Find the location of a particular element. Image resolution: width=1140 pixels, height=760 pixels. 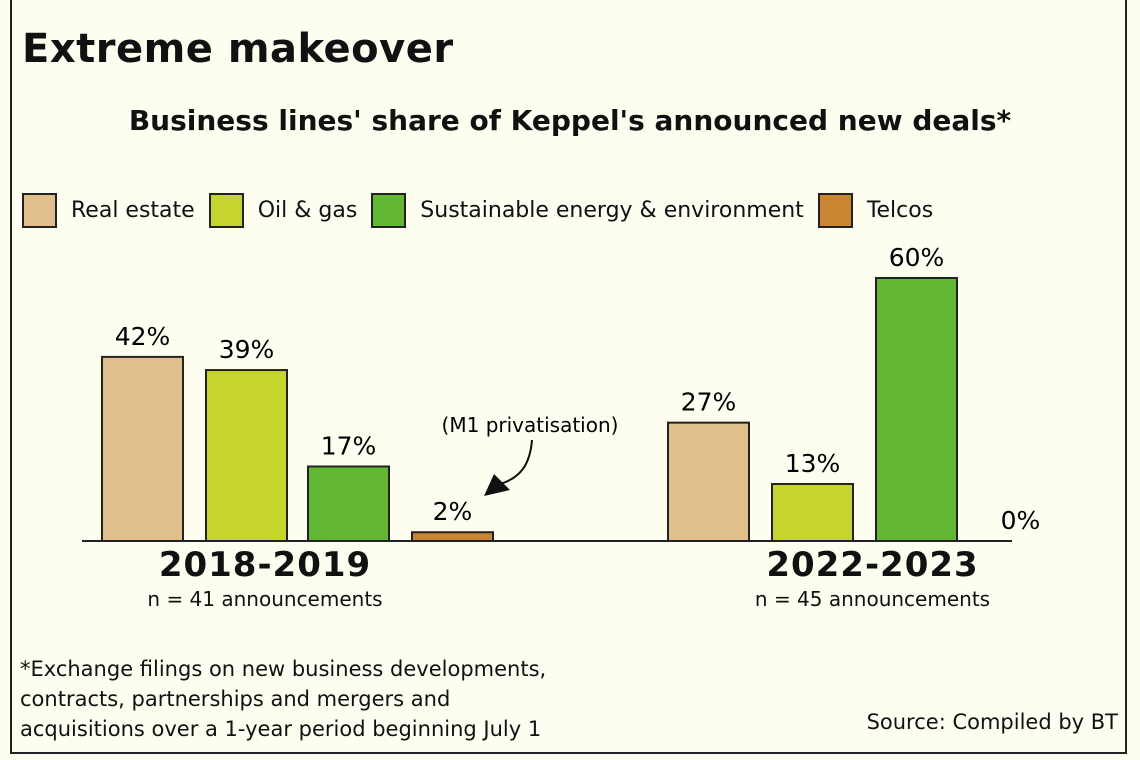

legend-label: Telcos is located at coordinates (900, 210).